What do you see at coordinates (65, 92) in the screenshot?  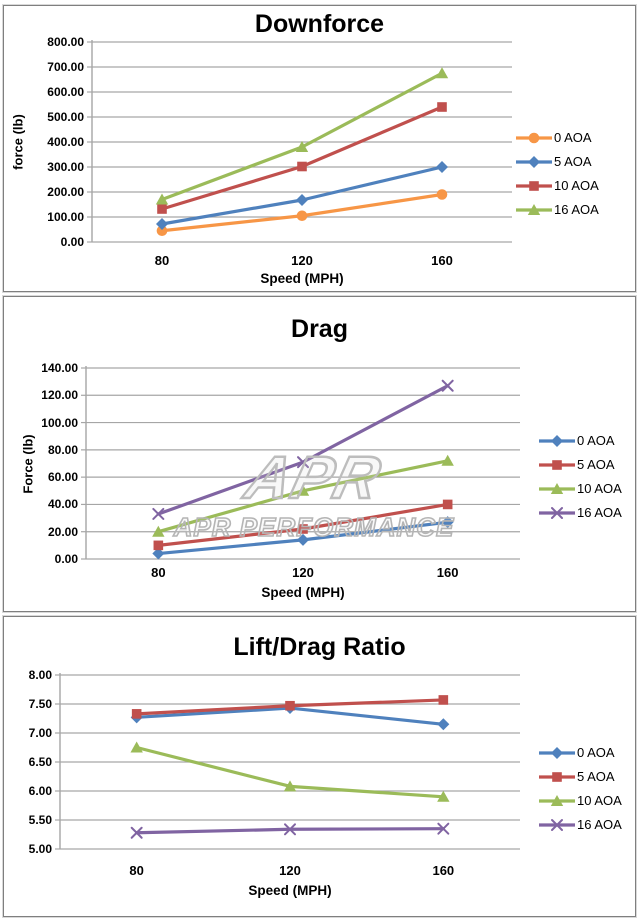 I see `y-tick-label: 600.00` at bounding box center [65, 92].